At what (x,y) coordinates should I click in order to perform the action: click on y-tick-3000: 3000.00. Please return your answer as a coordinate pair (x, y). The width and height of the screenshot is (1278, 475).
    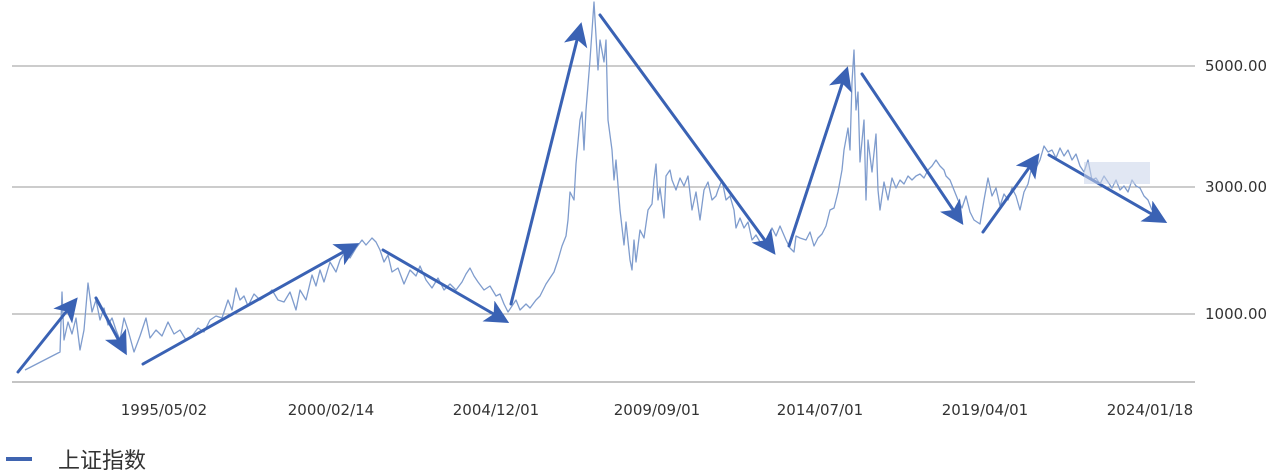
    Looking at the image, I should click on (1236, 187).